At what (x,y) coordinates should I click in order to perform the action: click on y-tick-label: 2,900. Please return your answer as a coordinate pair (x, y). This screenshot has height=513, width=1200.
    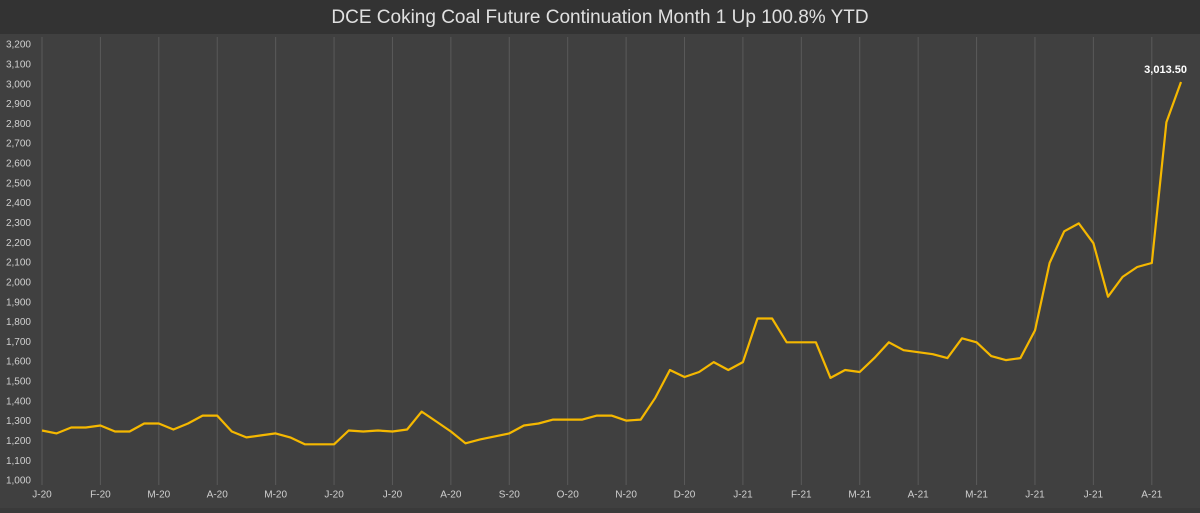
    Looking at the image, I should click on (18, 104).